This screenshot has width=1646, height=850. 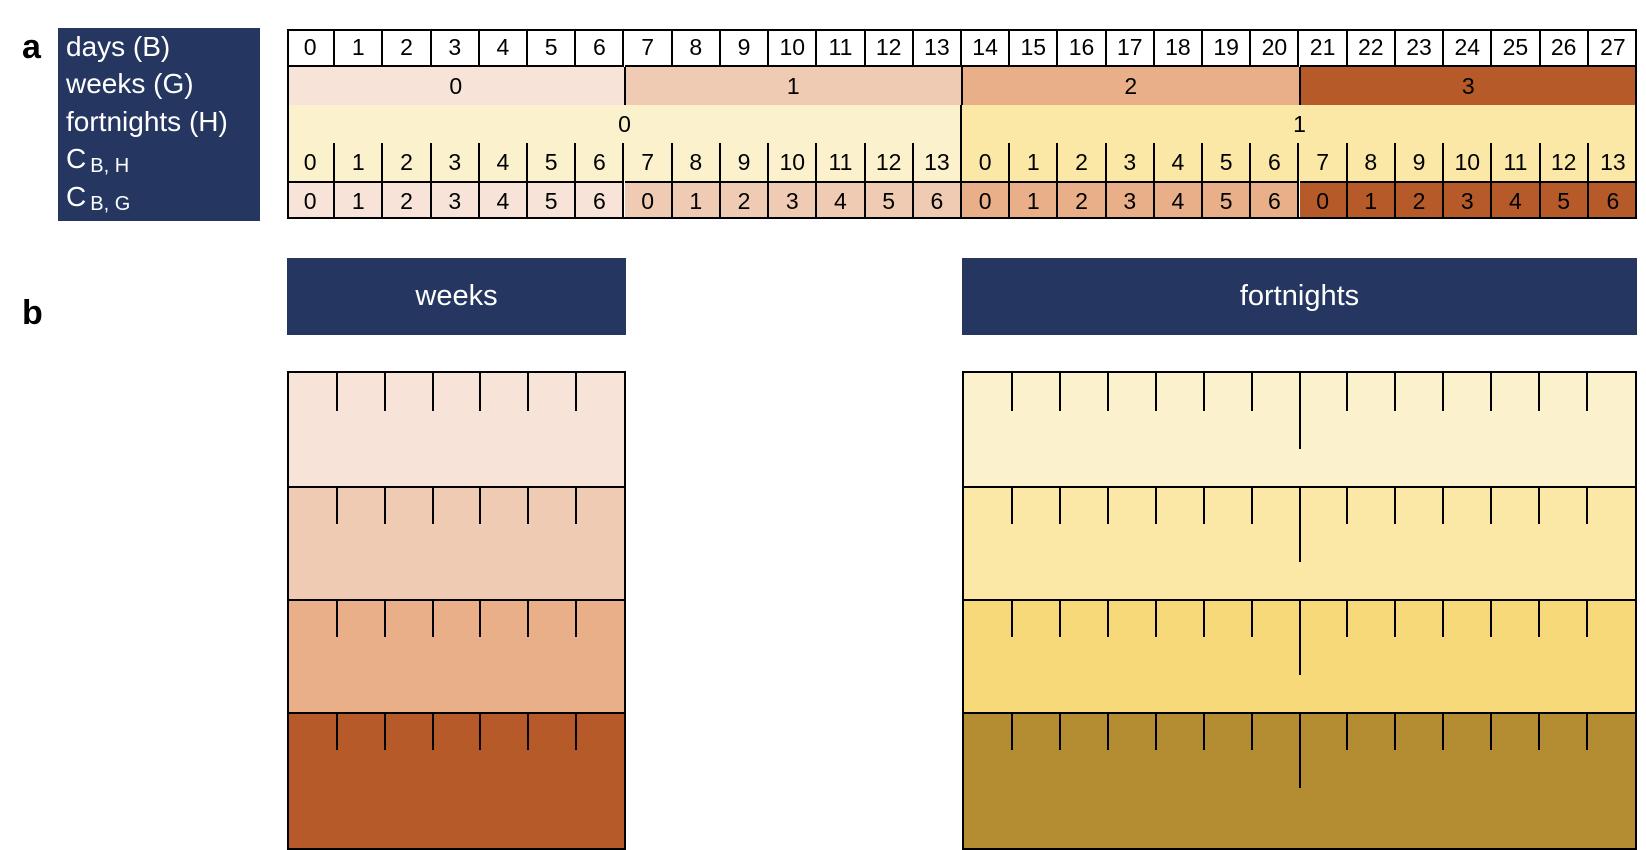 What do you see at coordinates (456, 296) in the screenshot?
I see `weeks-header: weeks` at bounding box center [456, 296].